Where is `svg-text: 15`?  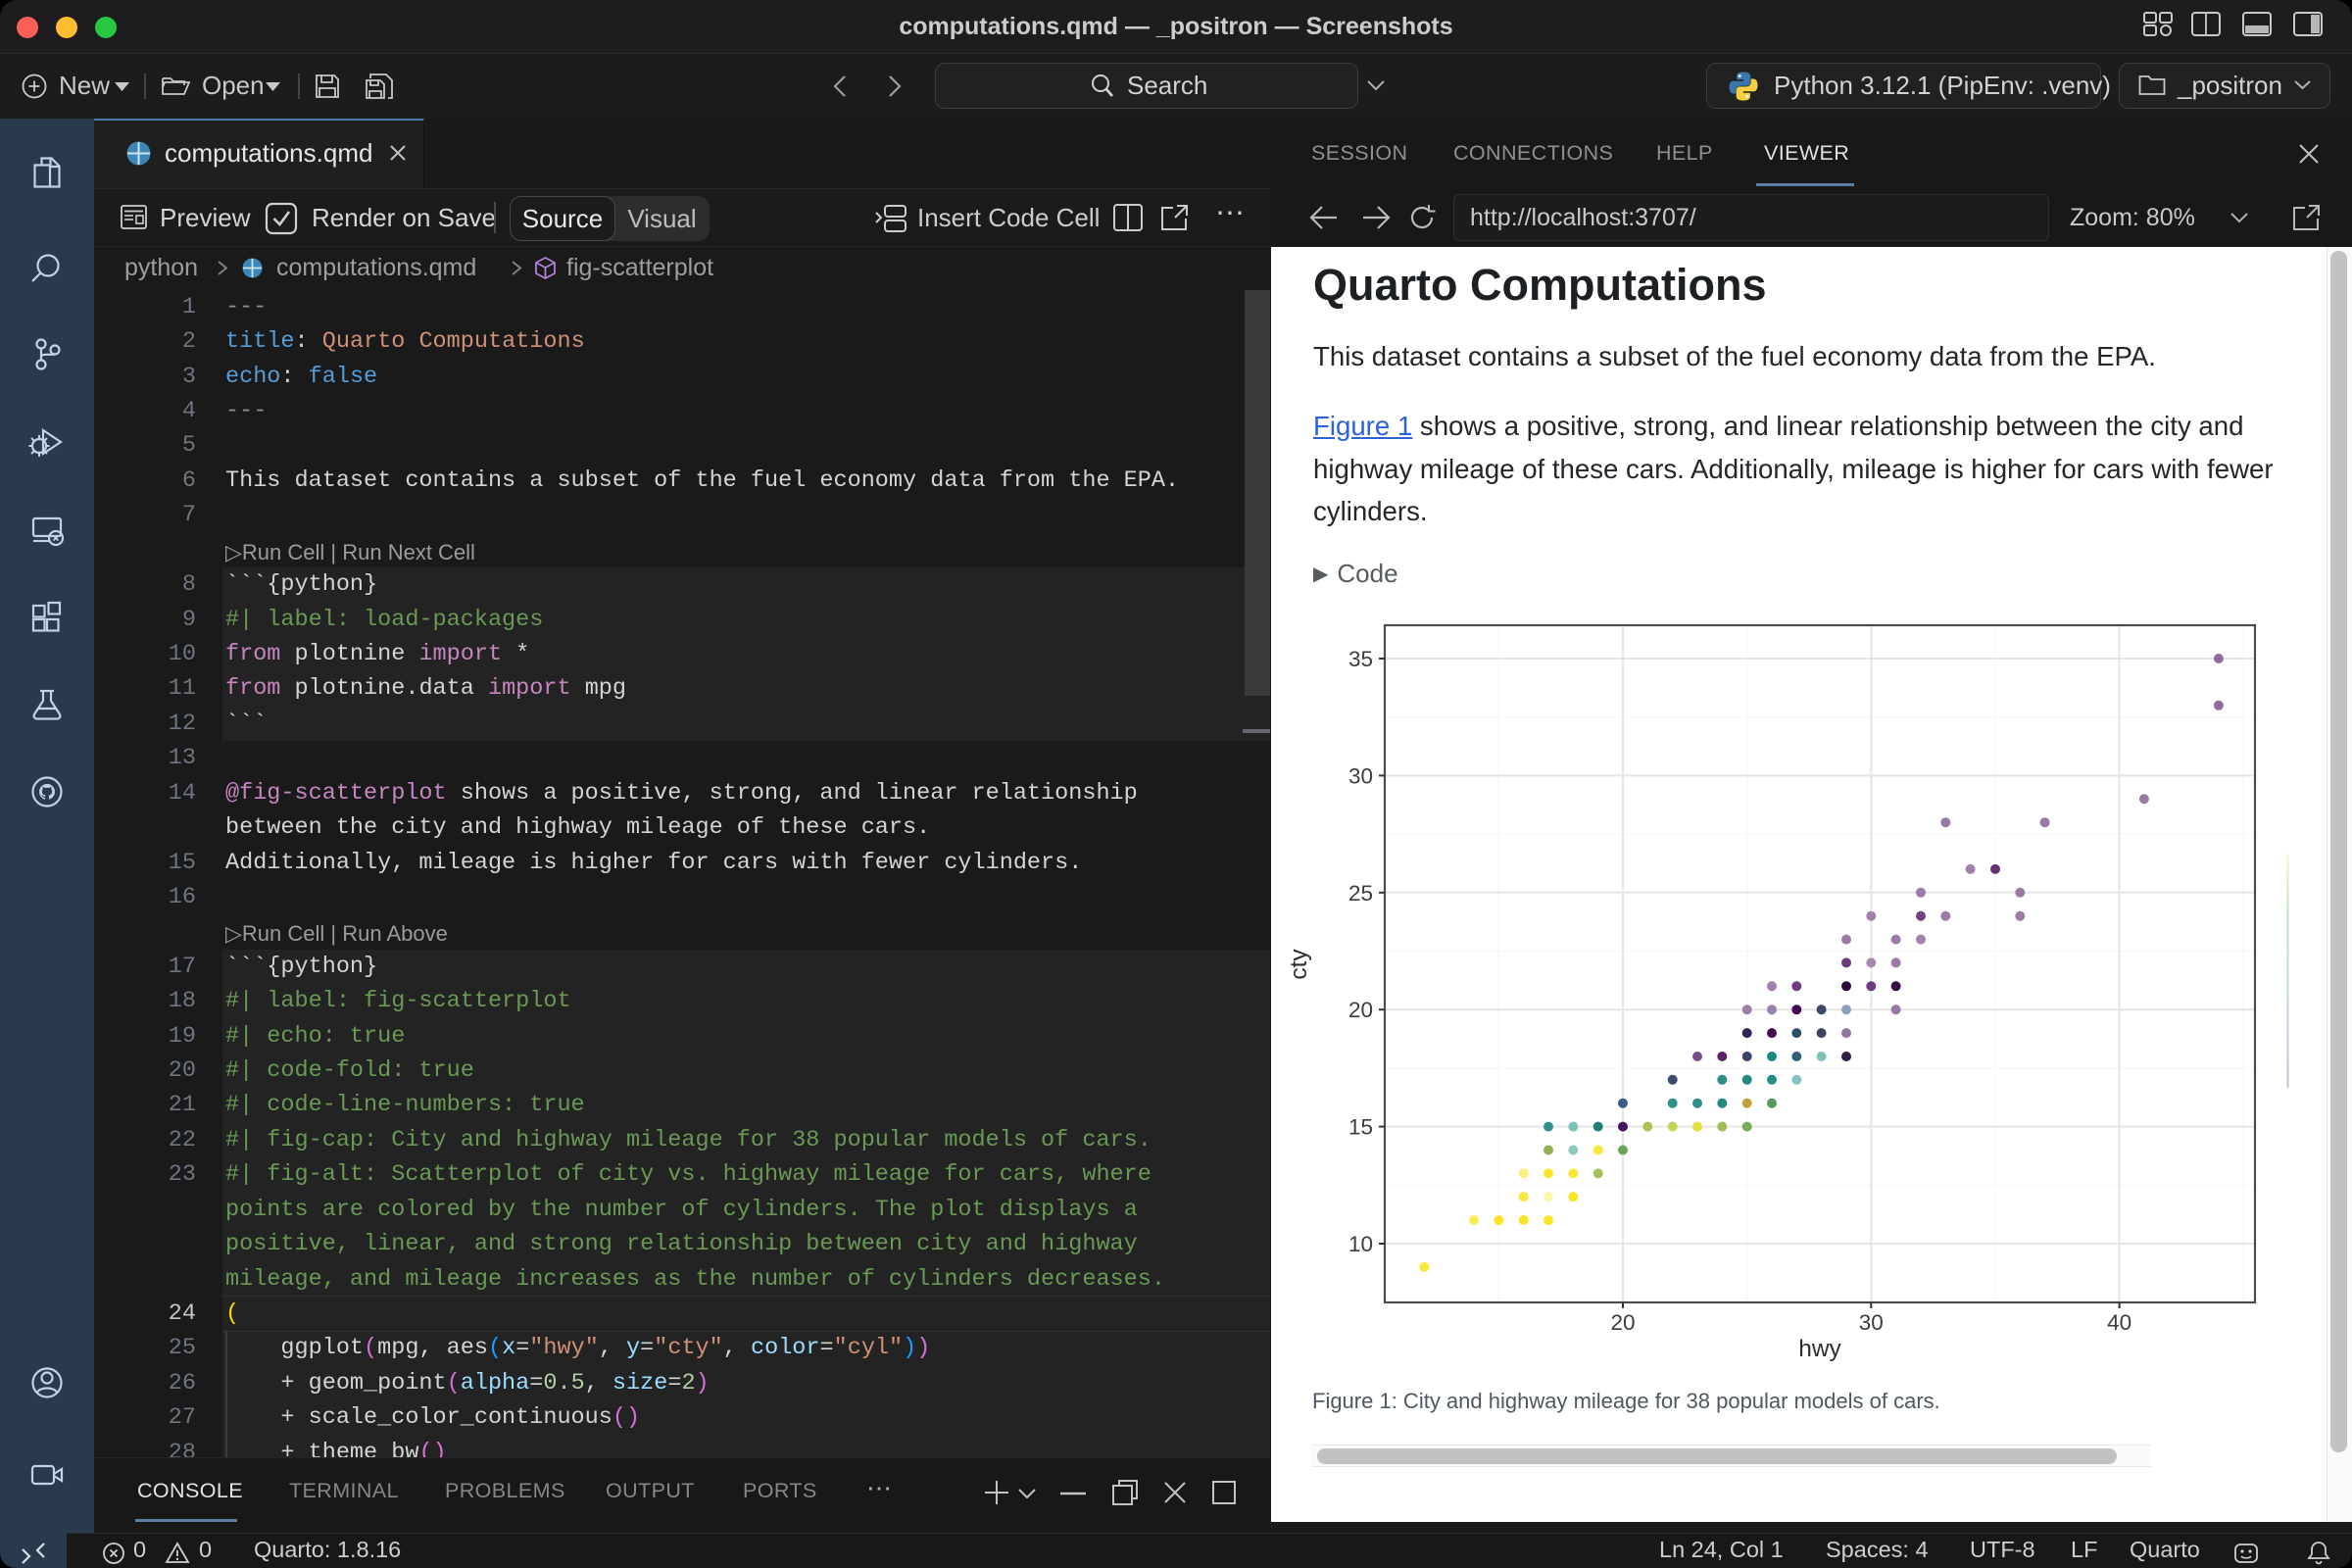
svg-text: 15 is located at coordinates (1360, 1127).